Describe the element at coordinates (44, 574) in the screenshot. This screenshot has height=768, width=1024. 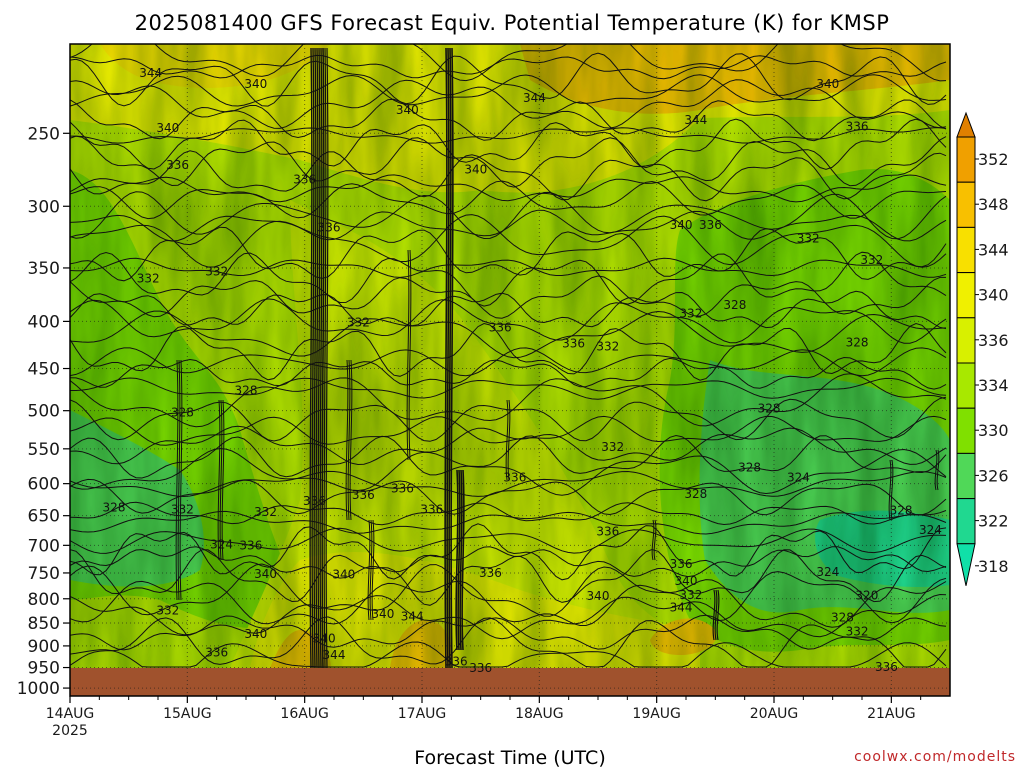
I see `y-tick-label: 750` at that location.